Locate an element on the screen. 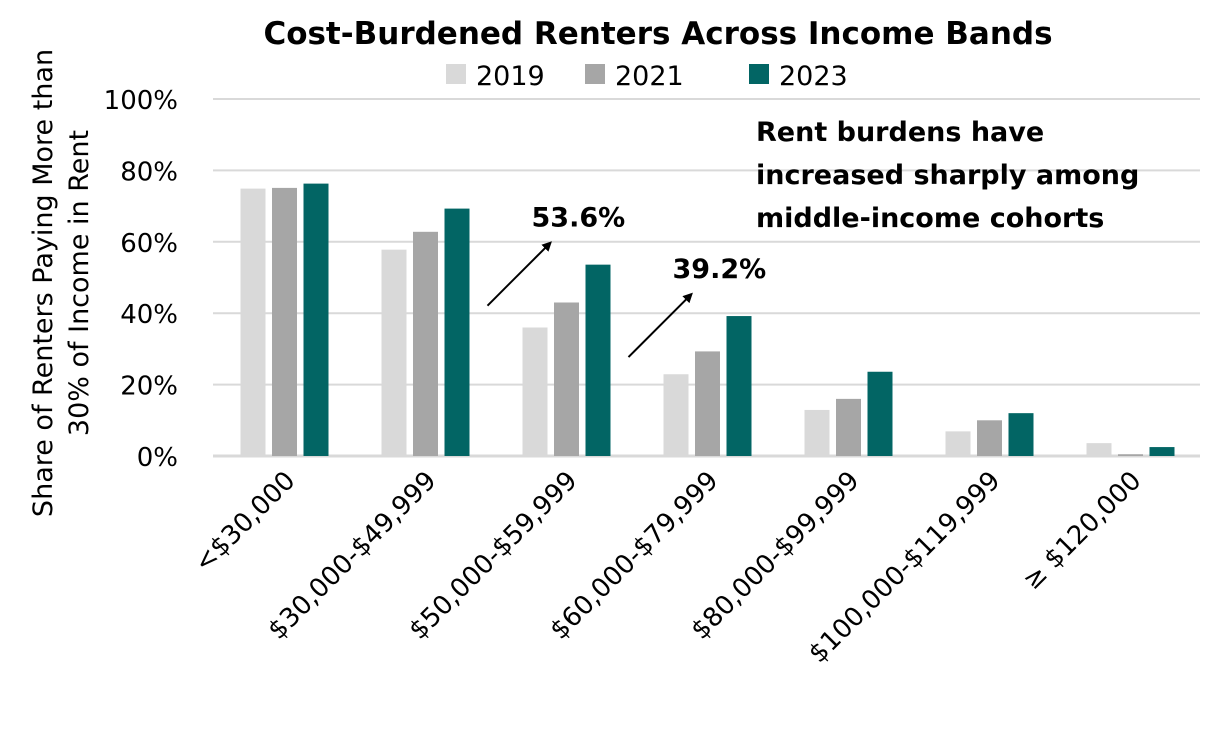 Image resolution: width=1205 pixels, height=730 pixels. y-tick-label: 60% is located at coordinates (149, 244).